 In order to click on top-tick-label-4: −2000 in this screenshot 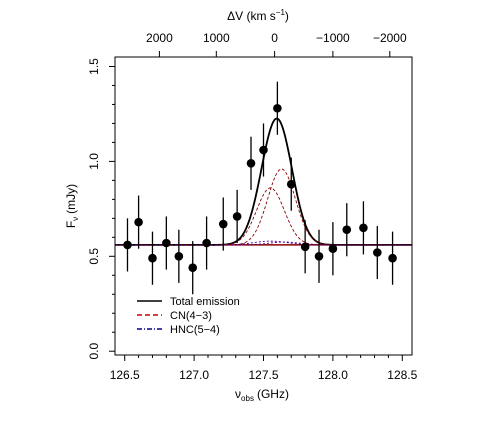, I will do `click(390, 38)`.